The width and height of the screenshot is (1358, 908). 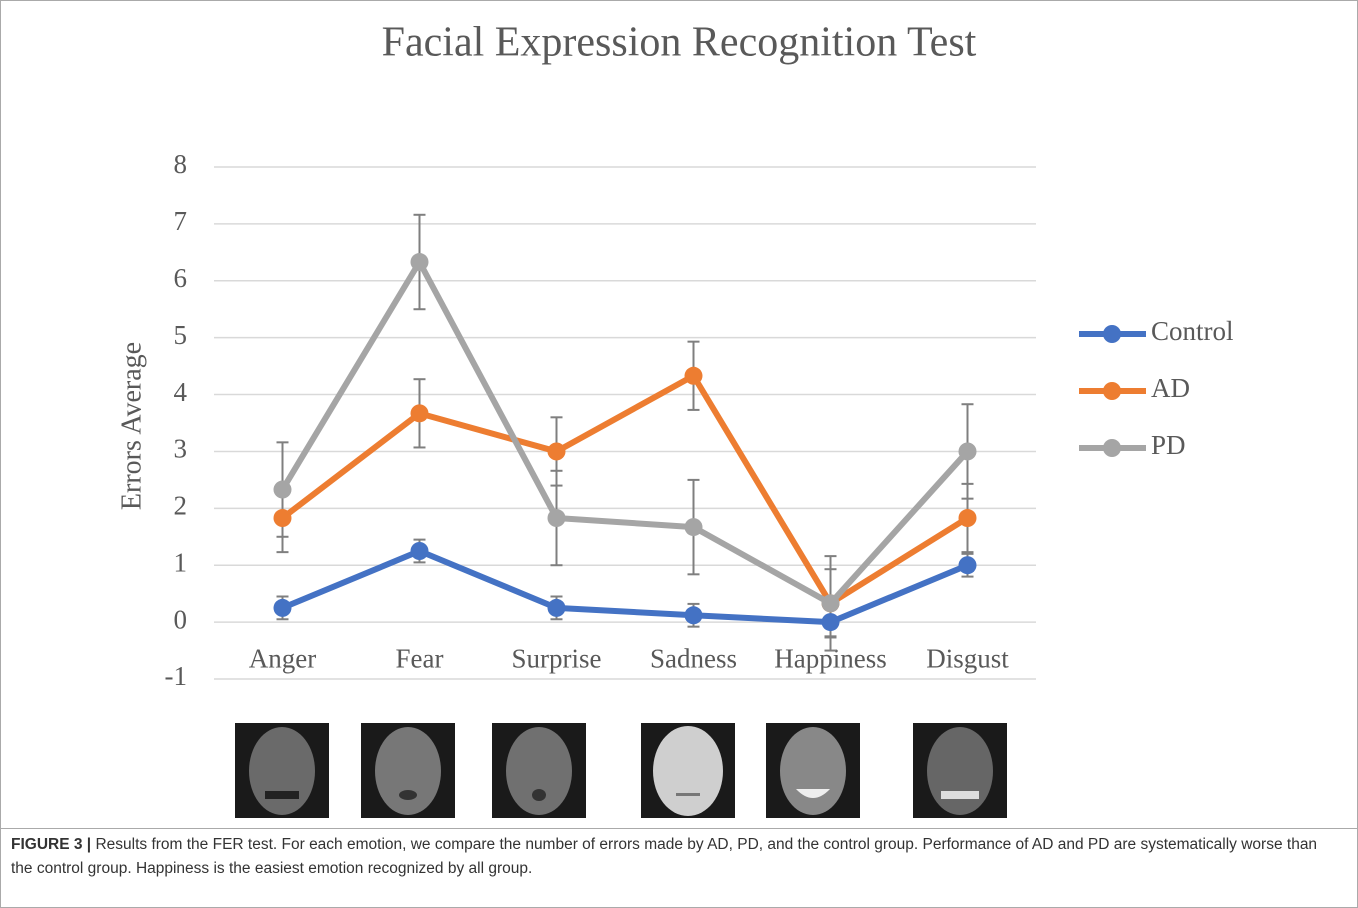 I want to click on y-tick-label: 8, so click(x=181, y=164).